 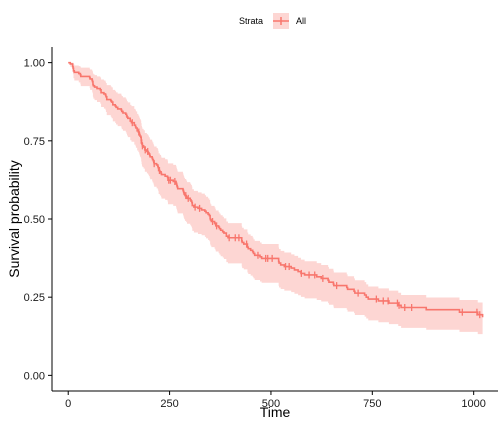 What do you see at coordinates (169, 404) in the screenshot?
I see `x-tick-label: 250` at bounding box center [169, 404].